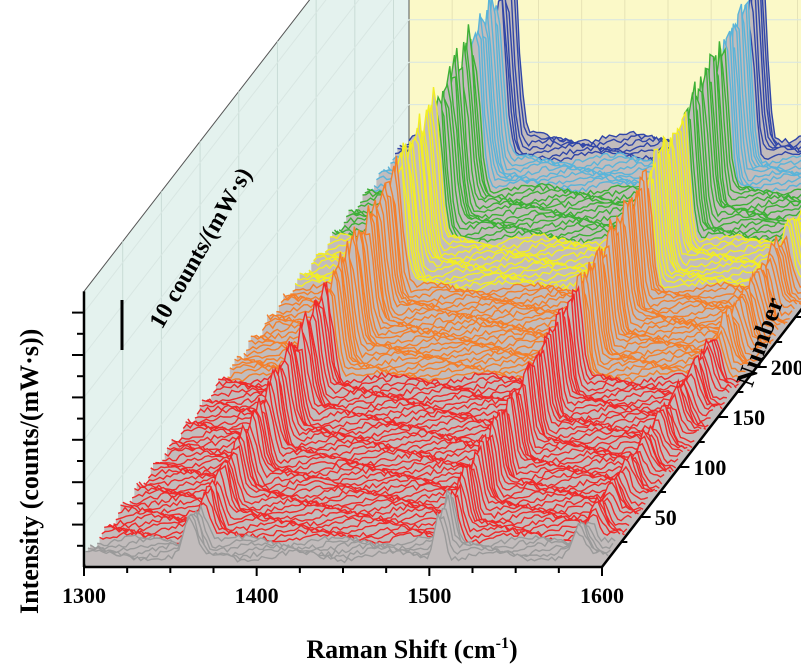  Describe the element at coordinates (786, 367) in the screenshot. I see `z-tick-label: 200` at that location.